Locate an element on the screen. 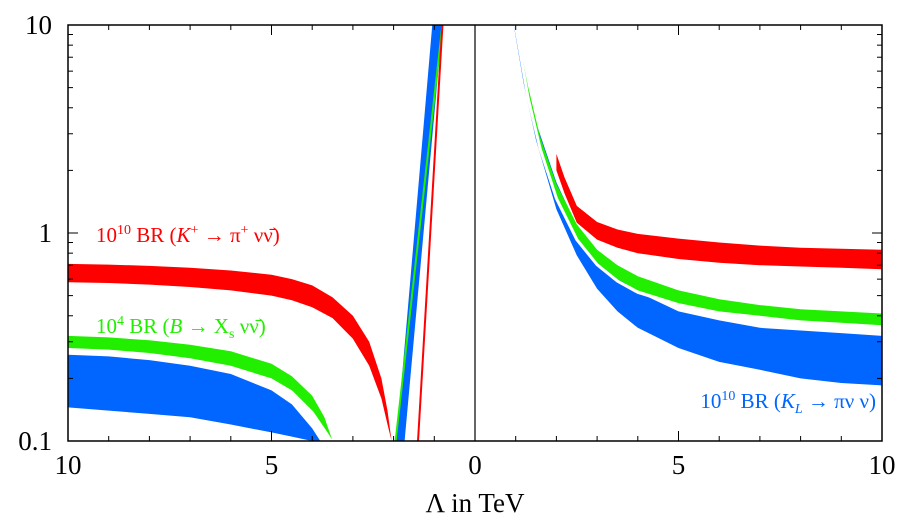 The image size is (904, 520). y-tick-label: 0.1 is located at coordinates (35, 441).